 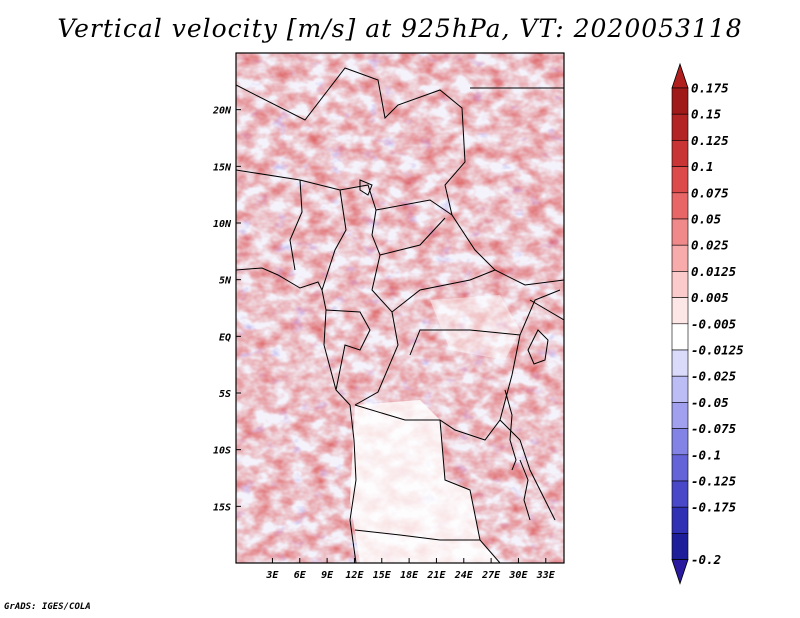 What do you see at coordinates (706, 219) in the screenshot?
I see `colorbar-label: 0.05` at bounding box center [706, 219].